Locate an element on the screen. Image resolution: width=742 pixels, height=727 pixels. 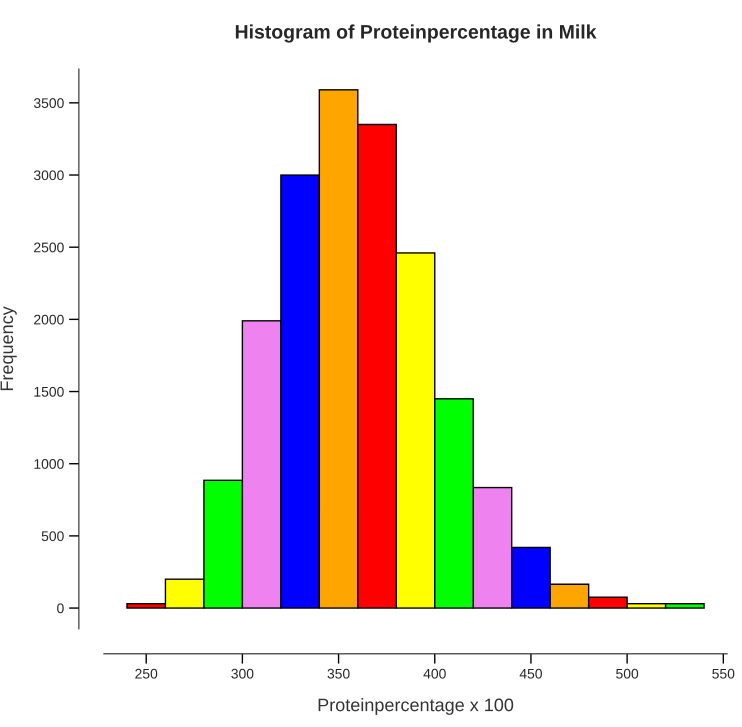
x-tick-label: 550 is located at coordinates (723, 673).